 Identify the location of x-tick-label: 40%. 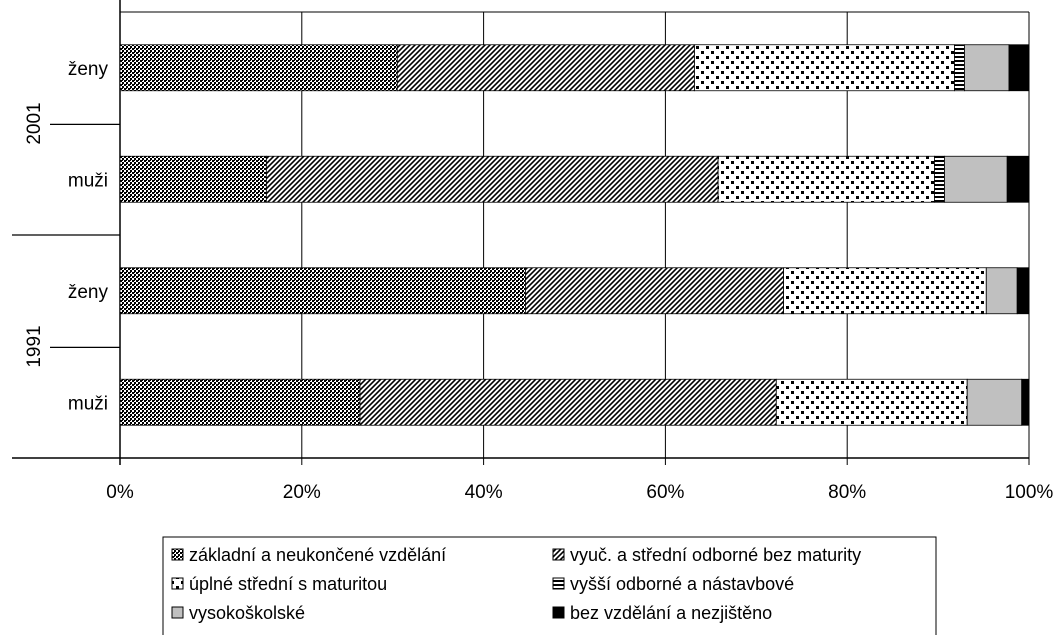
(484, 492).